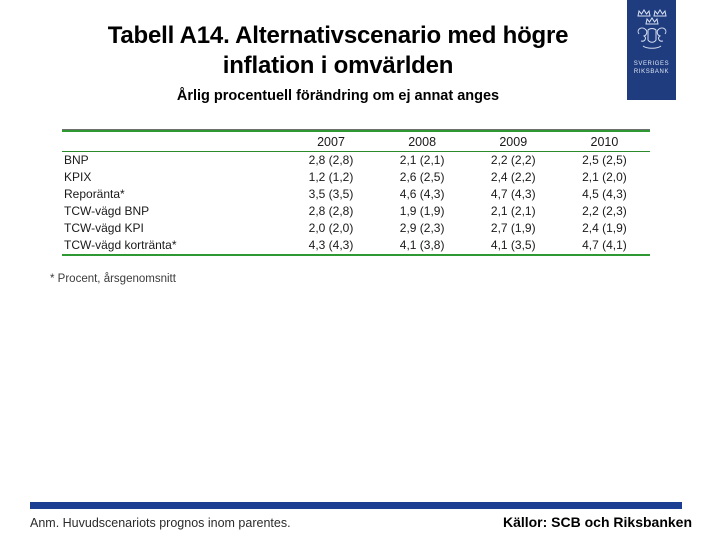 The image size is (720, 540). What do you see at coordinates (174, 141) in the screenshot?
I see `empty-corner-cell` at bounding box center [174, 141].